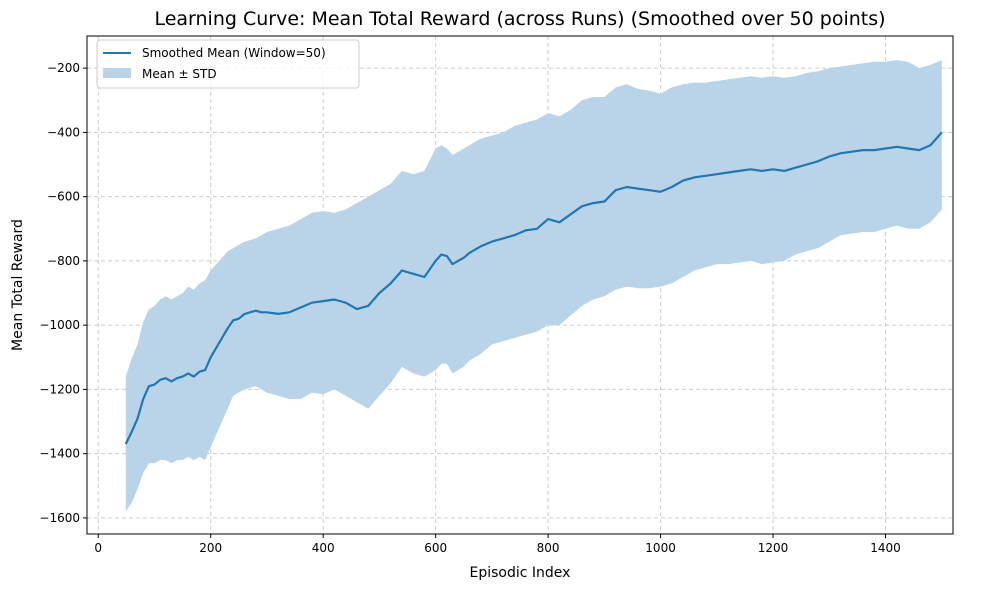 The image size is (989, 590). What do you see at coordinates (435, 548) in the screenshot?
I see `x-tick-label: 600` at bounding box center [435, 548].